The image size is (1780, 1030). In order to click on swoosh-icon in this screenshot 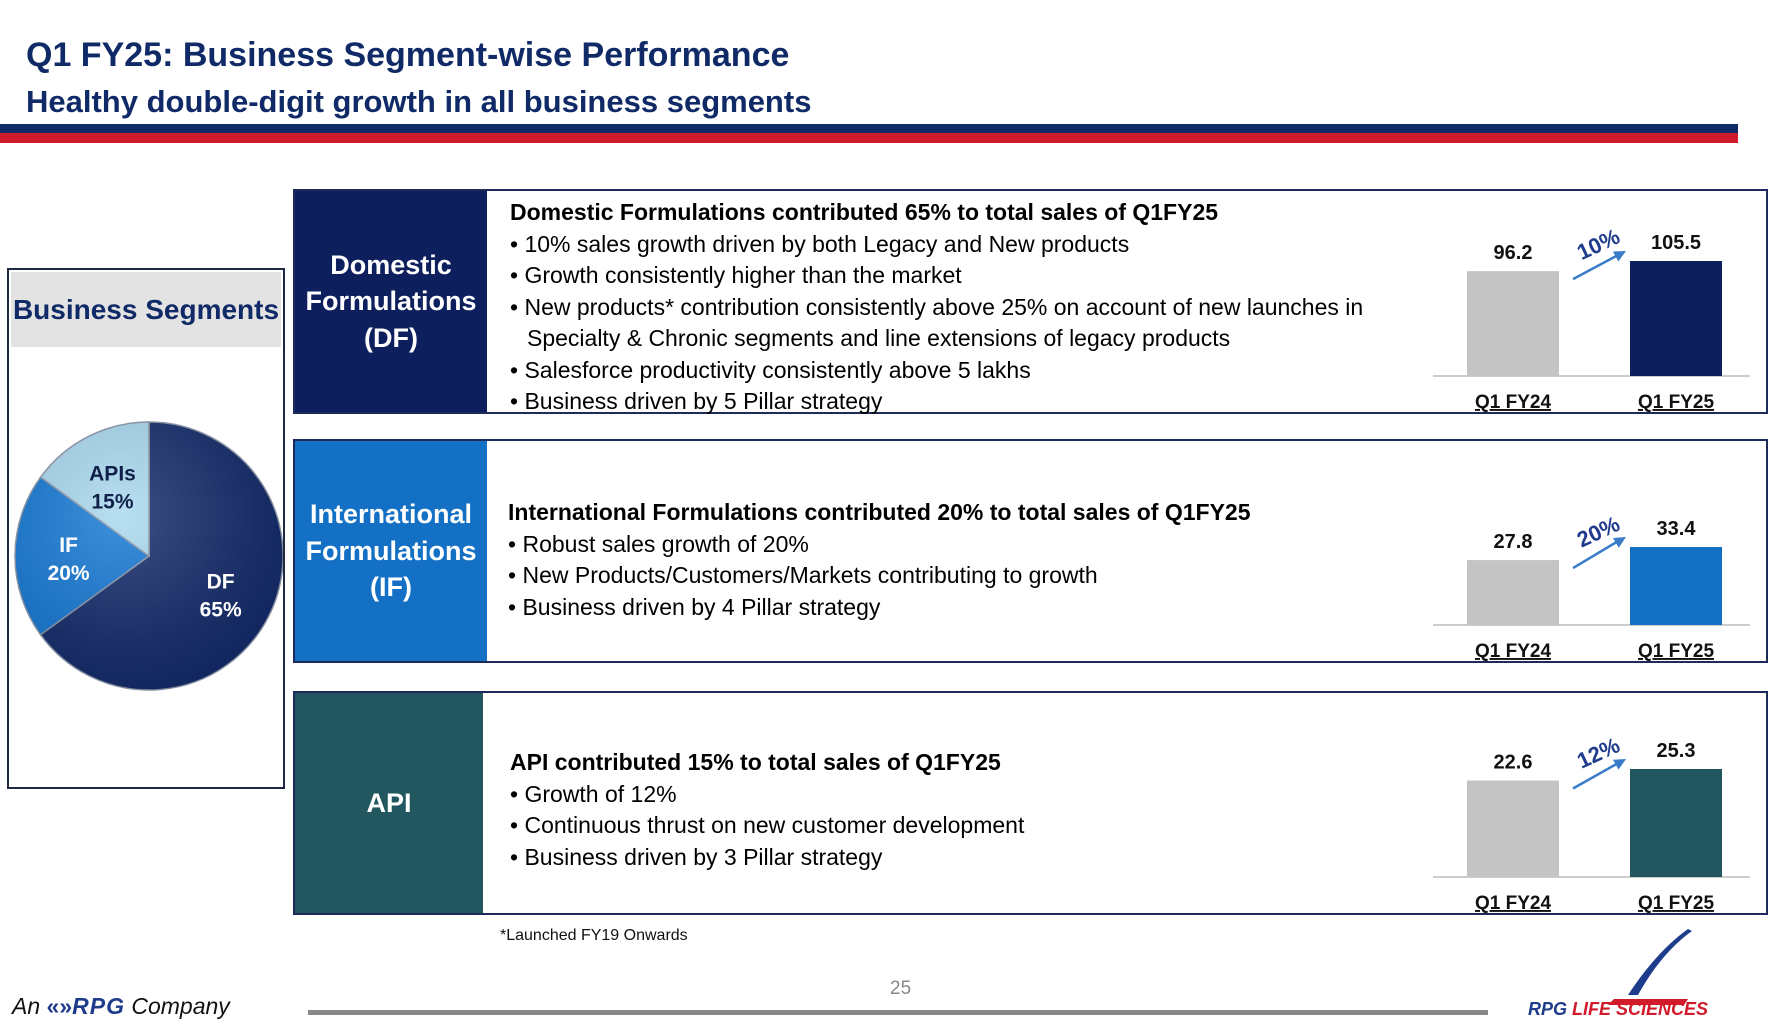, I will do `click(1650, 967)`.